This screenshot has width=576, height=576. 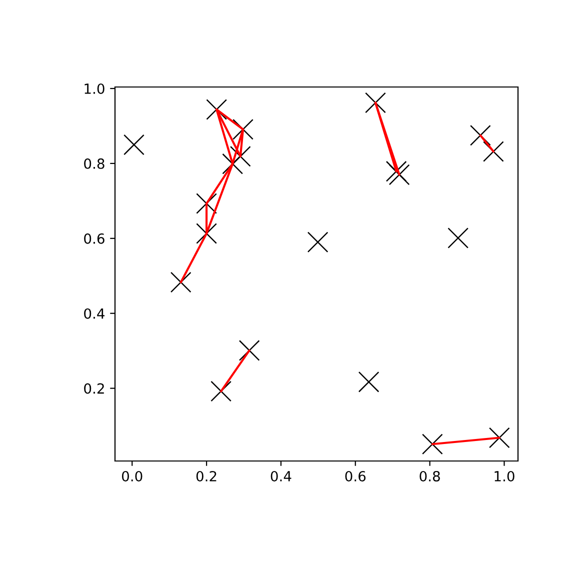 I want to click on y-tick-label: 1.0, so click(x=94, y=88).